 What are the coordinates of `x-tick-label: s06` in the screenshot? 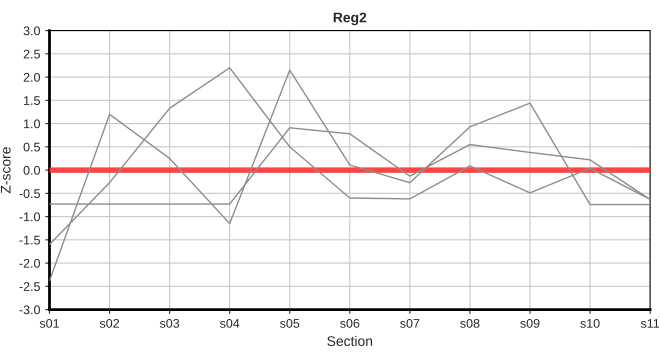 It's located at (350, 323).